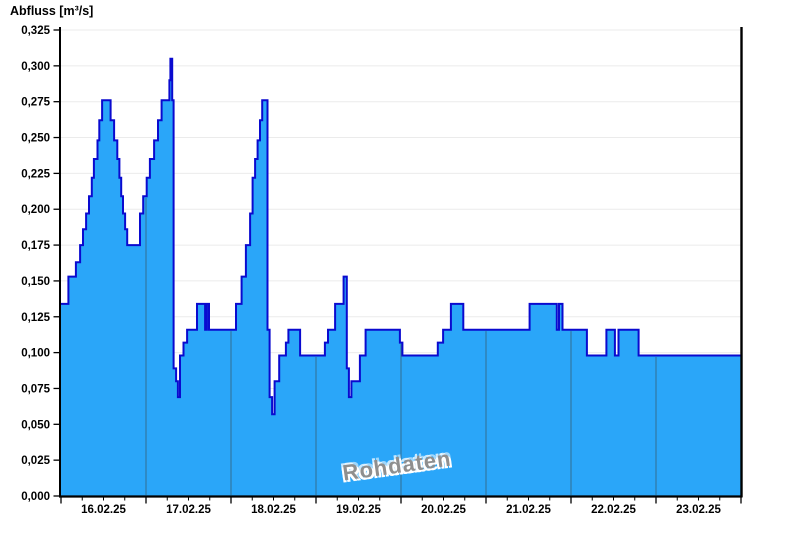 The width and height of the screenshot is (800, 550). I want to click on y-tick-label: 0,000, so click(35, 497).